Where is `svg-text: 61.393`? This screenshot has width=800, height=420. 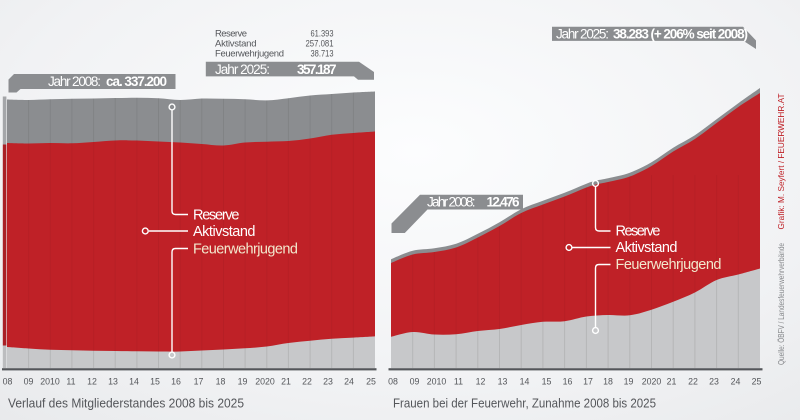 svg-text: 61.393 is located at coordinates (322, 34).